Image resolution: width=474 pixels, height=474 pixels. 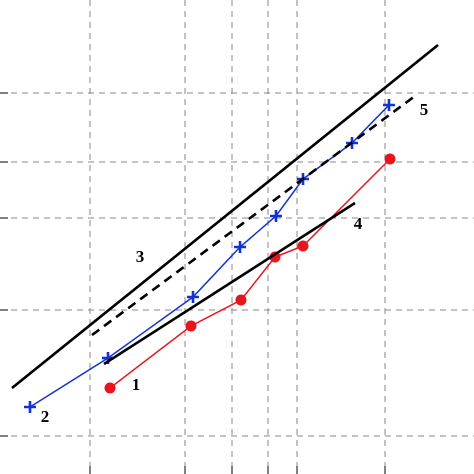 What do you see at coordinates (45, 416) in the screenshot?
I see `series-label: 2` at bounding box center [45, 416].